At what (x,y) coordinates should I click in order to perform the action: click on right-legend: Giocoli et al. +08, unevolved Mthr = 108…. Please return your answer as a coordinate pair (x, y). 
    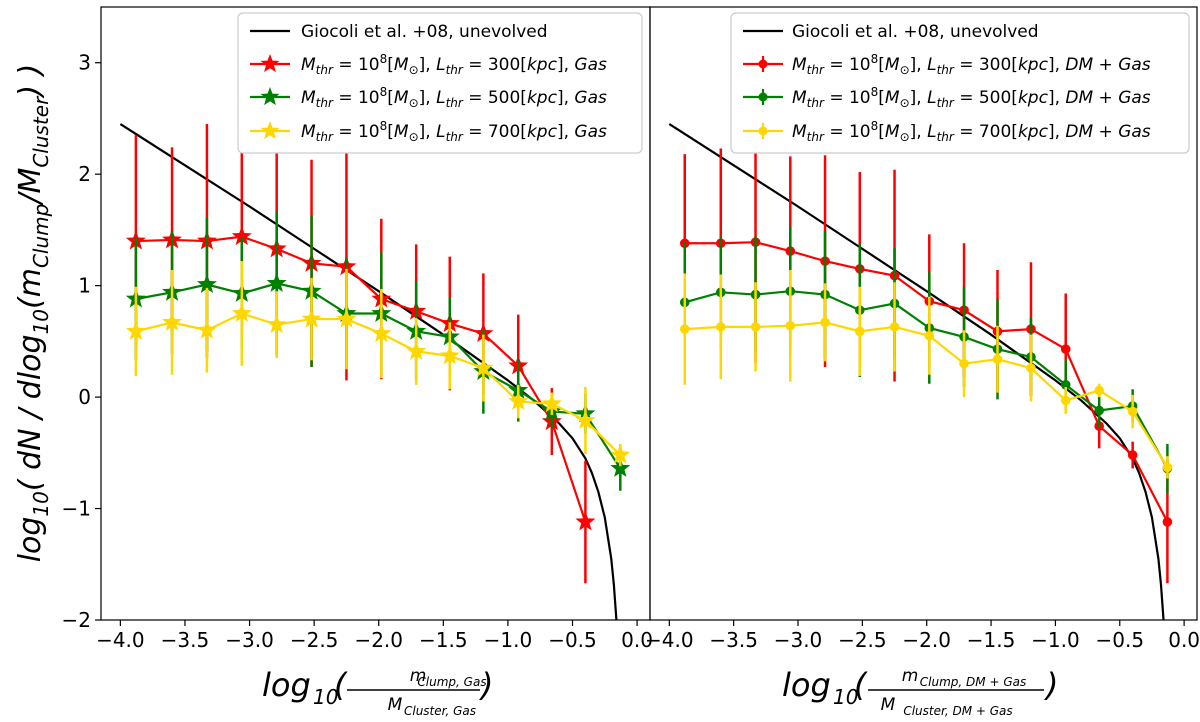
    Looking at the image, I should click on (960, 83).